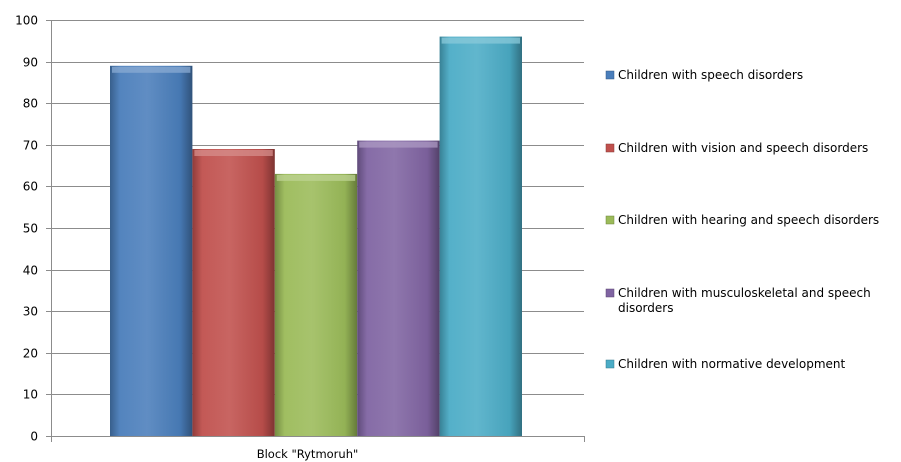 Image resolution: width=901 pixels, height=462 pixels. Describe the element at coordinates (30, 229) in the screenshot. I see `y-tick-label: 50` at that location.